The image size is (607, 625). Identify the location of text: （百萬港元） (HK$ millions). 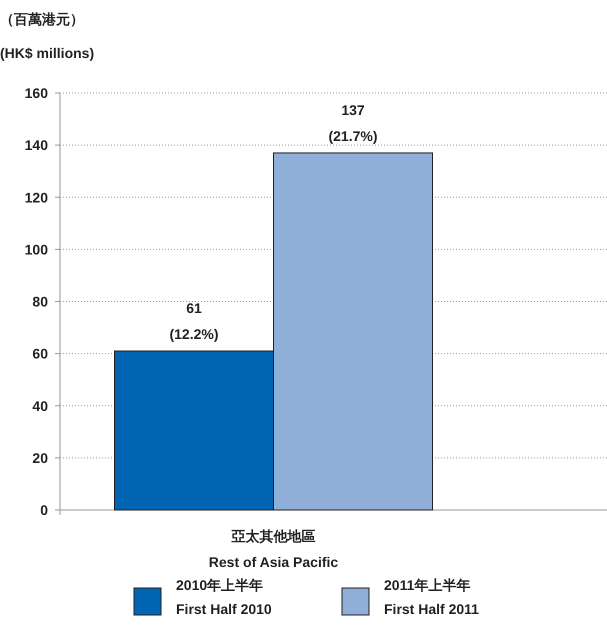
(47, 36).